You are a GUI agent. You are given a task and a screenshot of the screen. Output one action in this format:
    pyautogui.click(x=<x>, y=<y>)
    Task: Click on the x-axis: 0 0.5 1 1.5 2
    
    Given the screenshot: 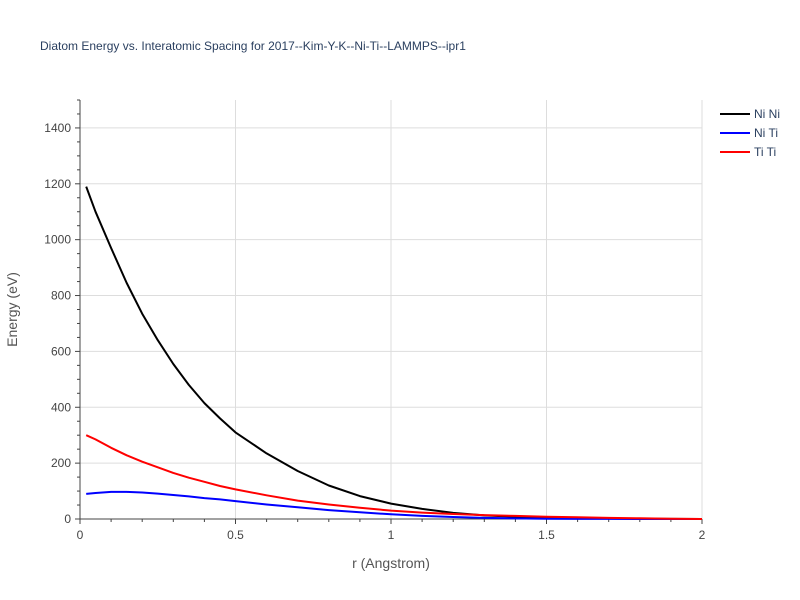 What is the action you would take?
    pyautogui.click(x=391, y=530)
    